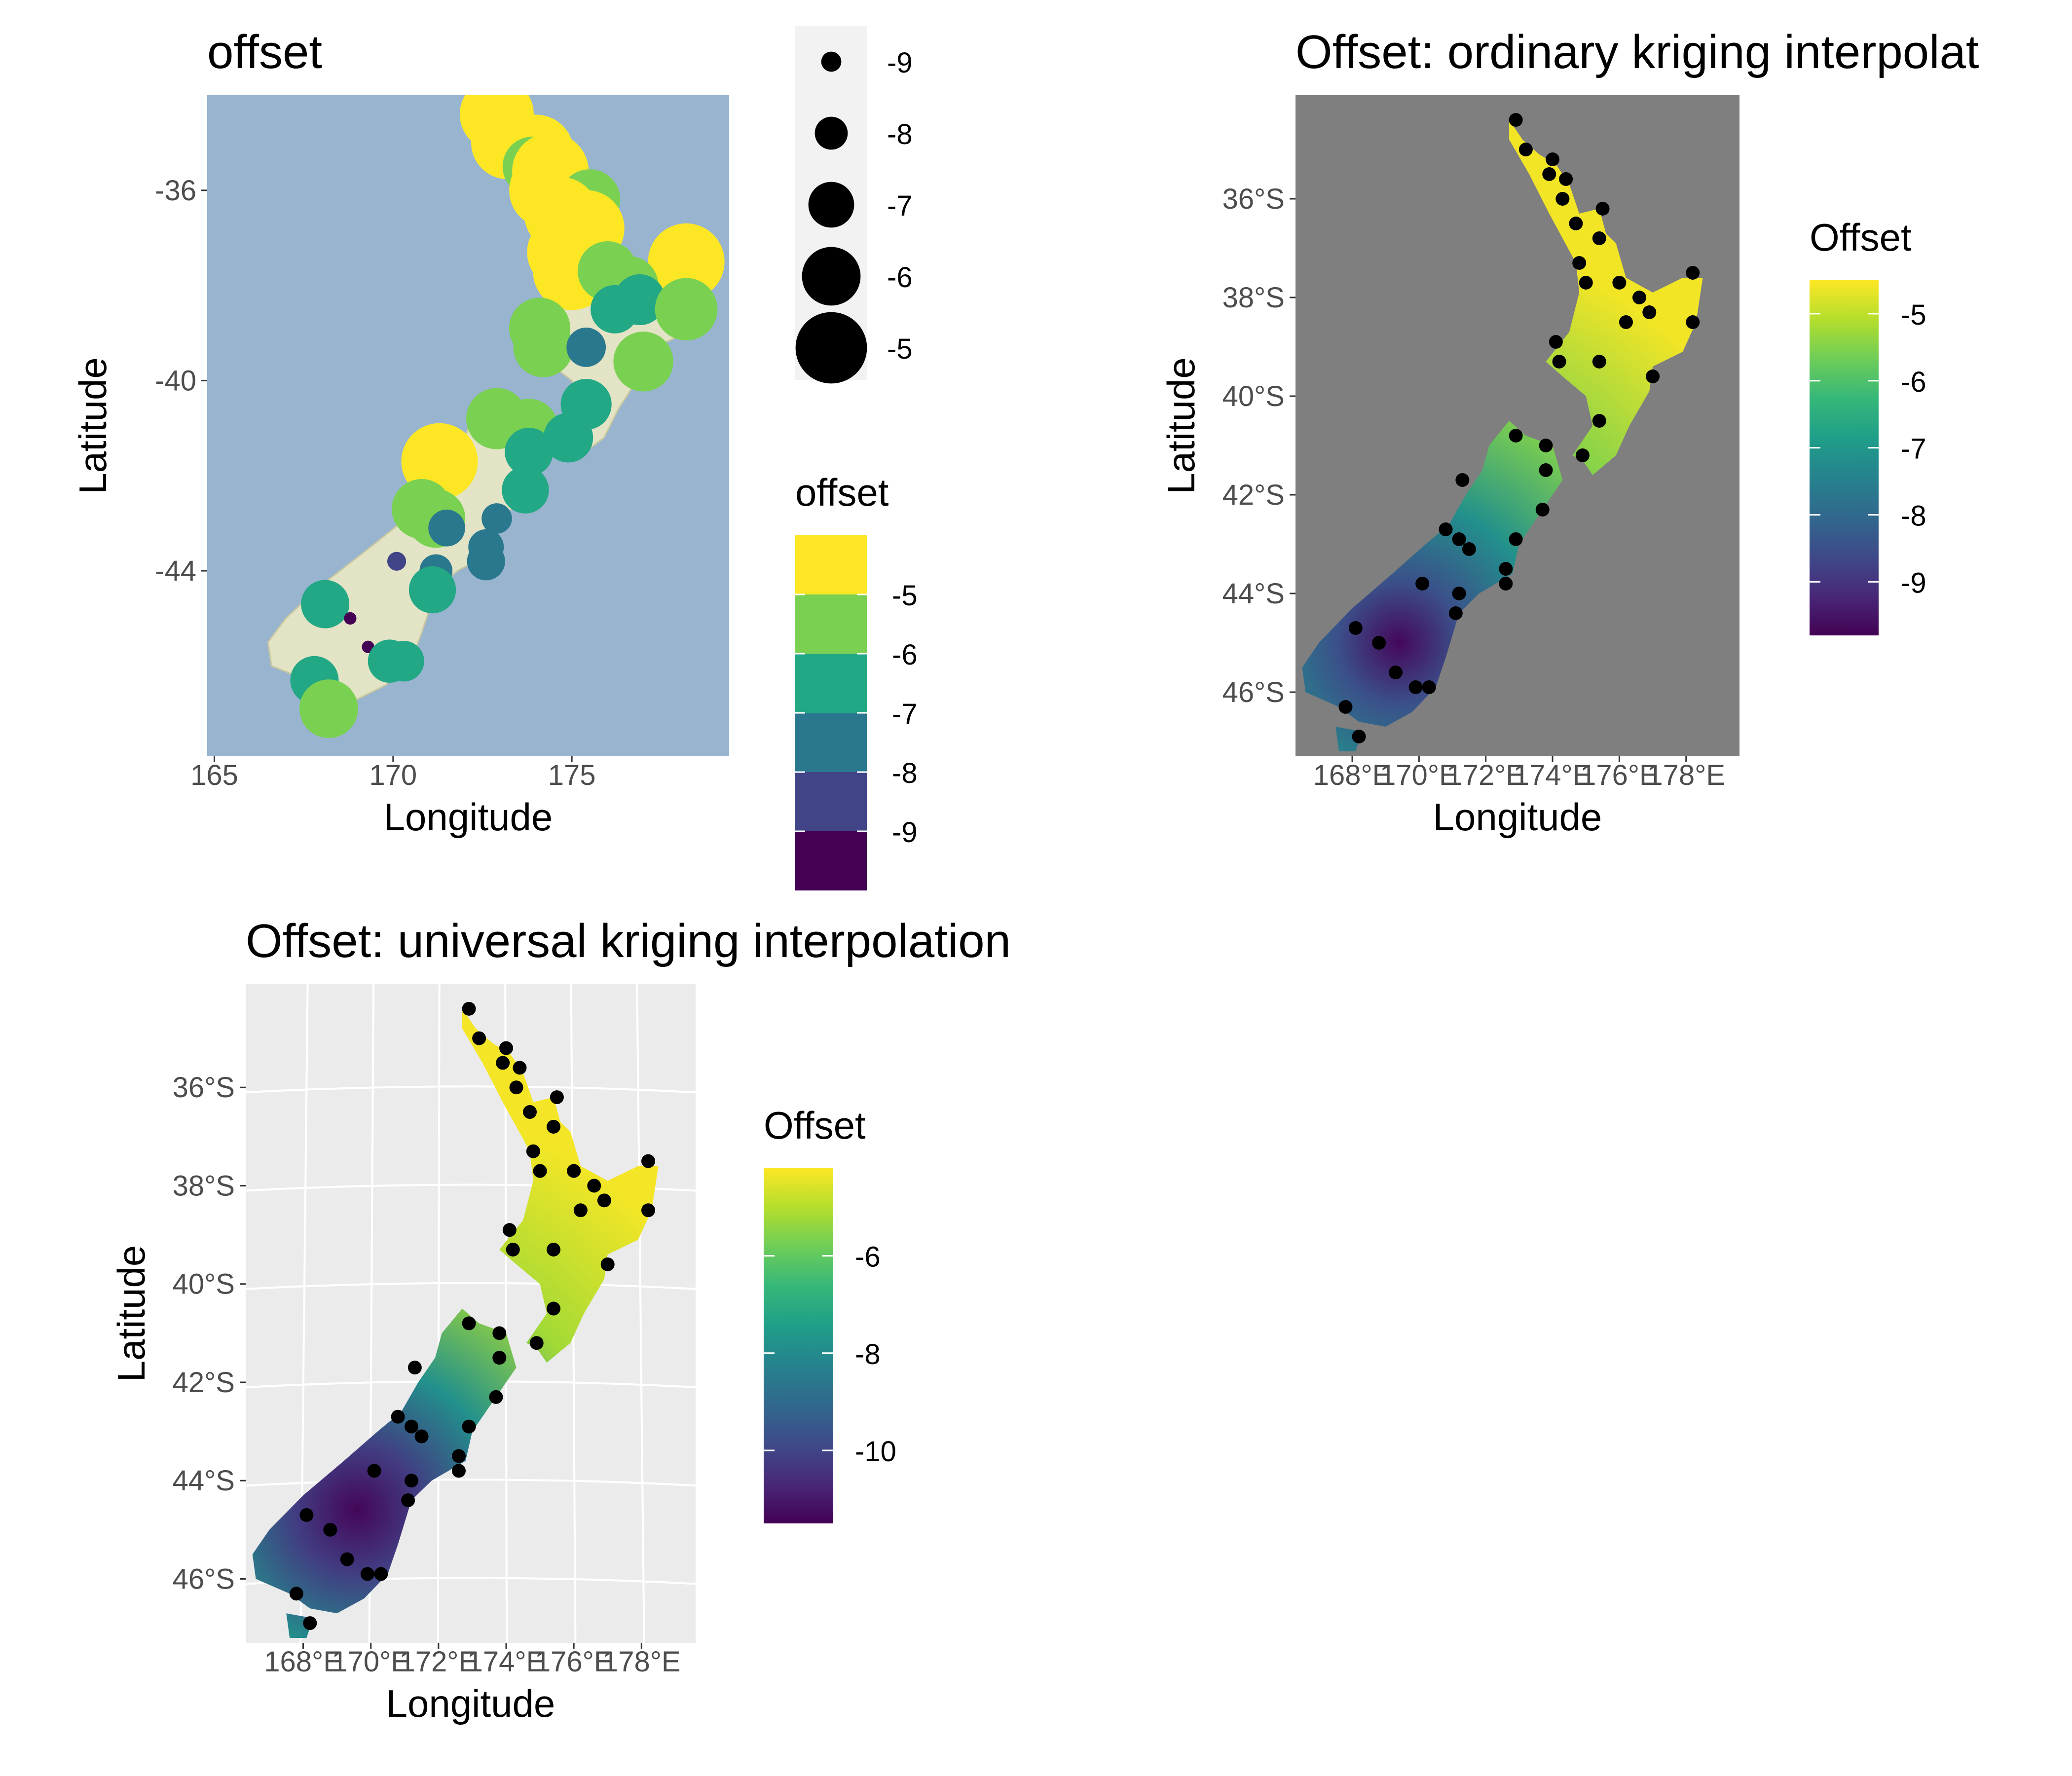  Describe the element at coordinates (303, 1662) in the screenshot. I see `panel-universal-kriging-x-tick-label: 168°E` at that location.